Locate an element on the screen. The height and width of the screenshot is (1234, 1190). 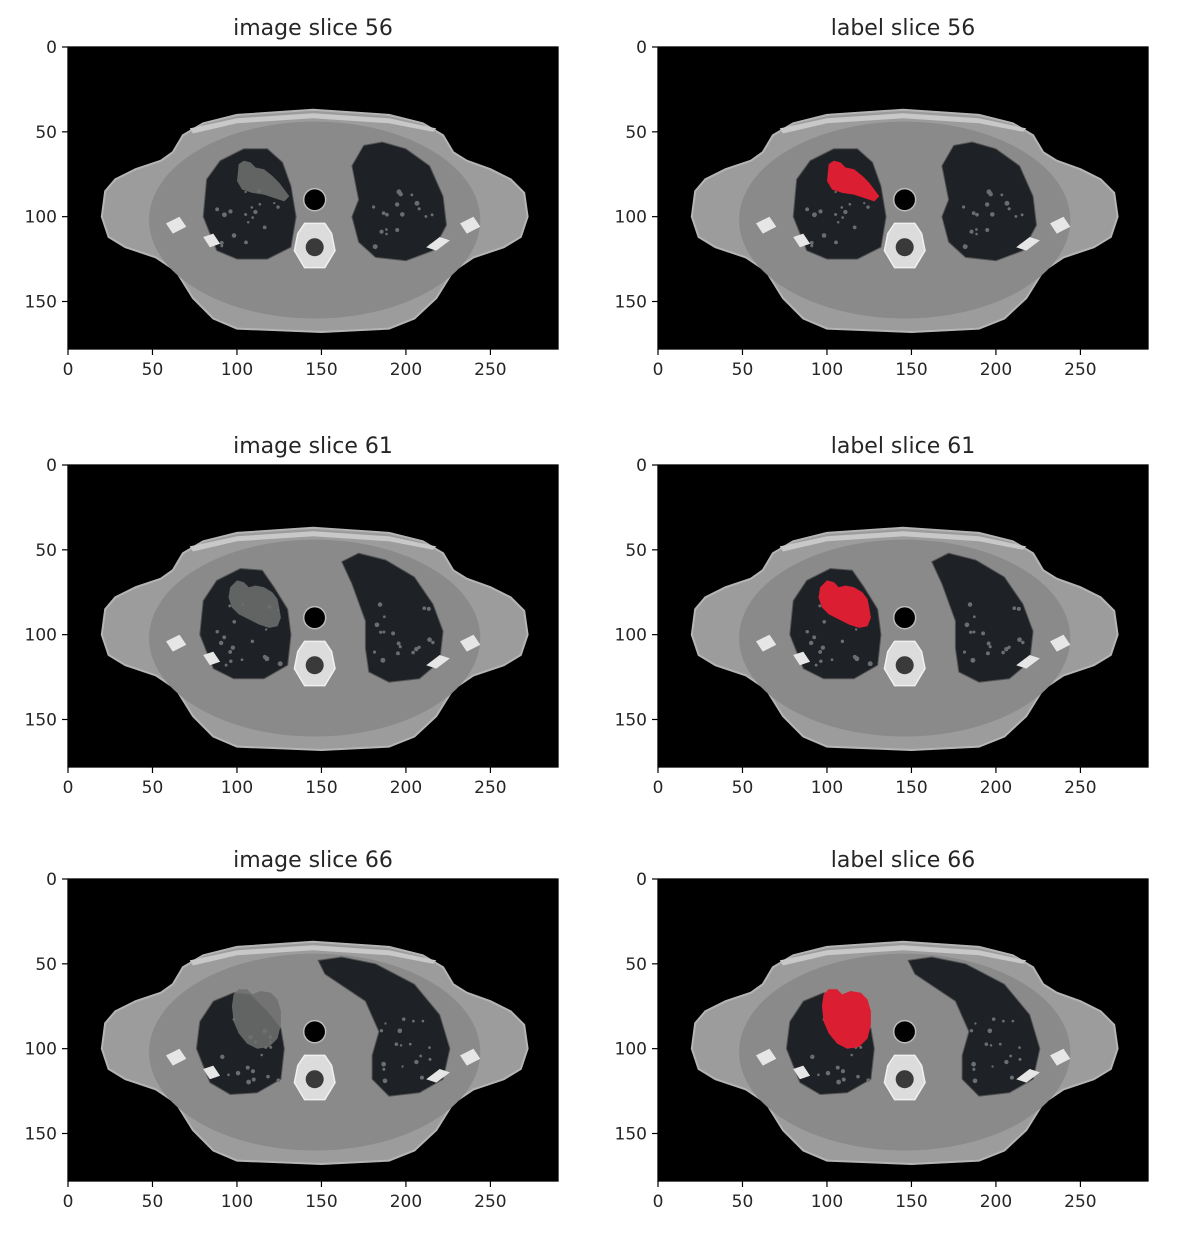
left-lung is located at coordinates (989, 201).